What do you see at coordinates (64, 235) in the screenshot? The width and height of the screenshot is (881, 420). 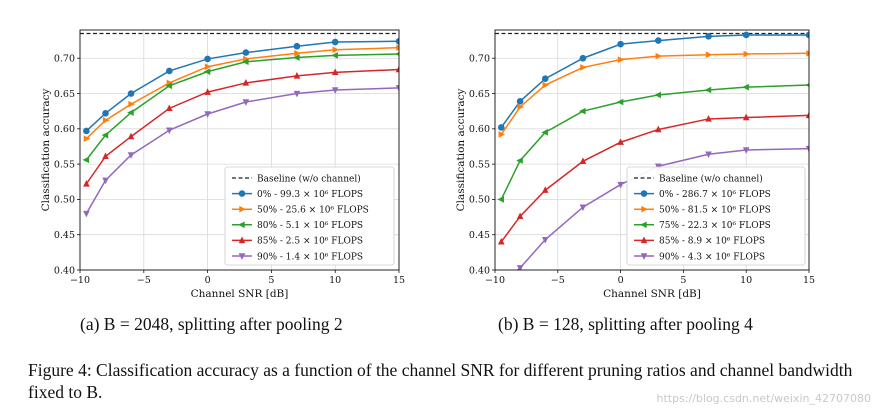 I see `y-tick-label: 0.45` at bounding box center [64, 235].